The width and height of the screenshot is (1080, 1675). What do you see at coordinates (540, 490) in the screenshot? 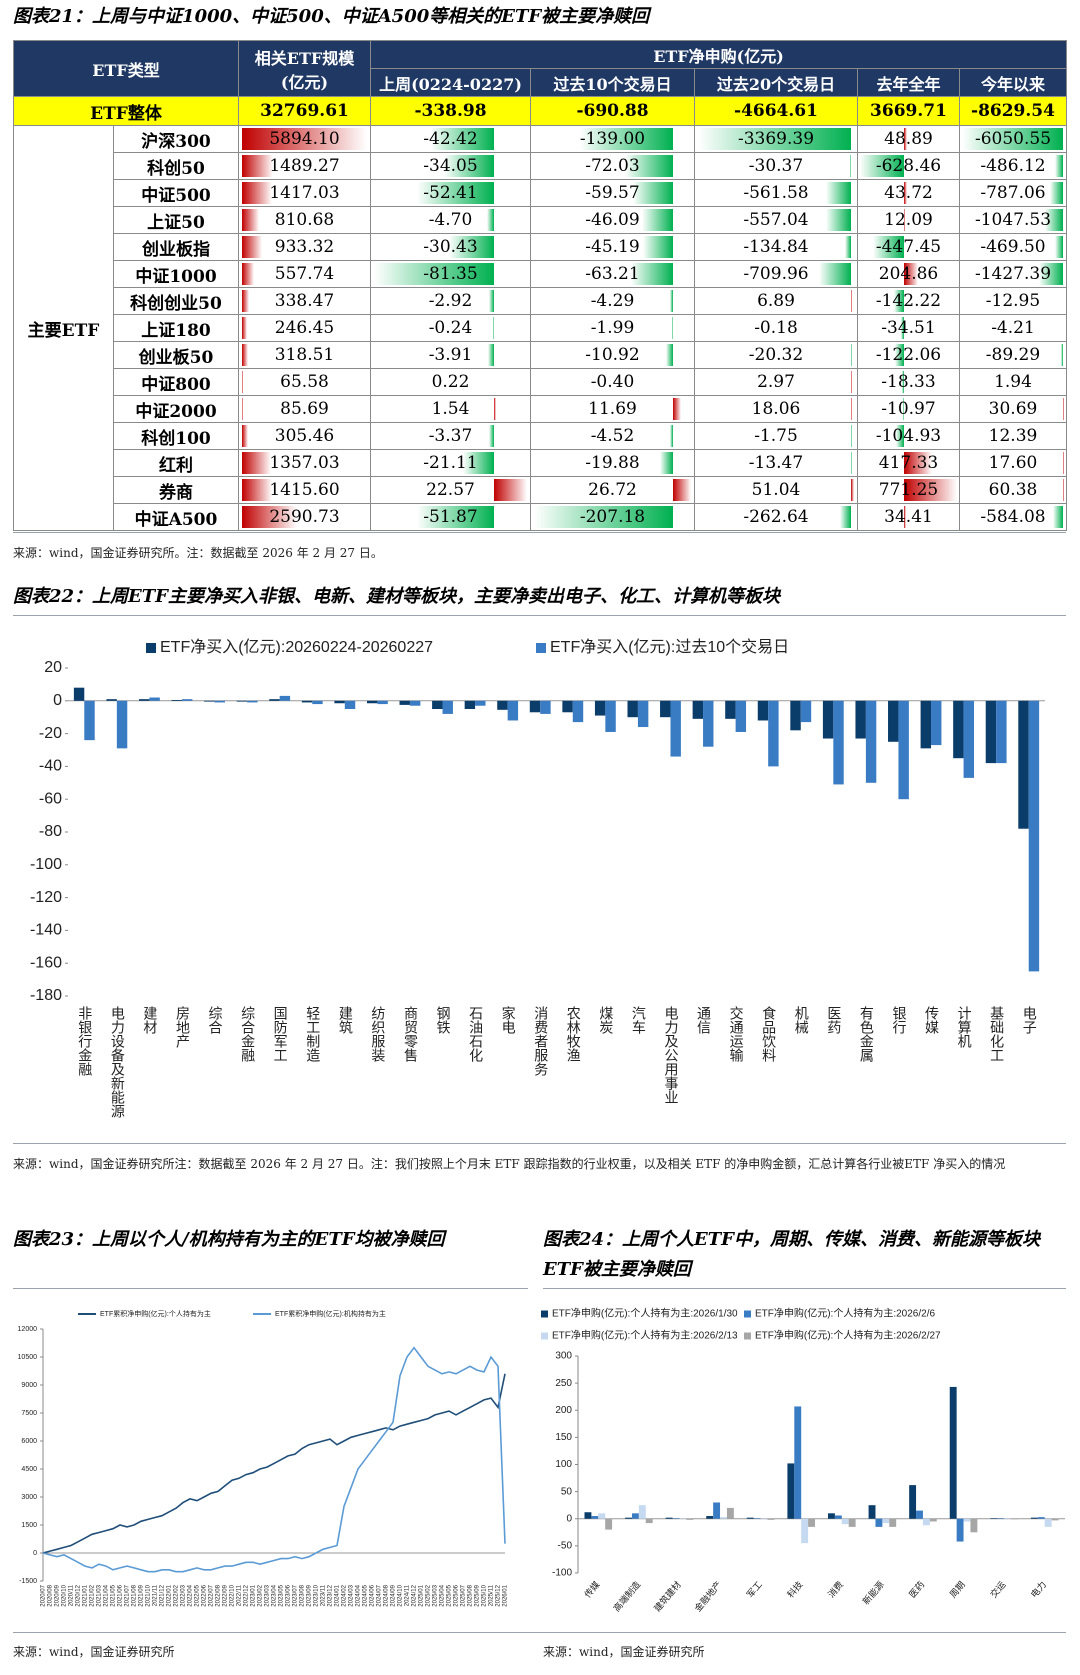
I see `table-row: 券商 1415.60 22.57 26.72 51.04 771.25 60.38` at bounding box center [540, 490].